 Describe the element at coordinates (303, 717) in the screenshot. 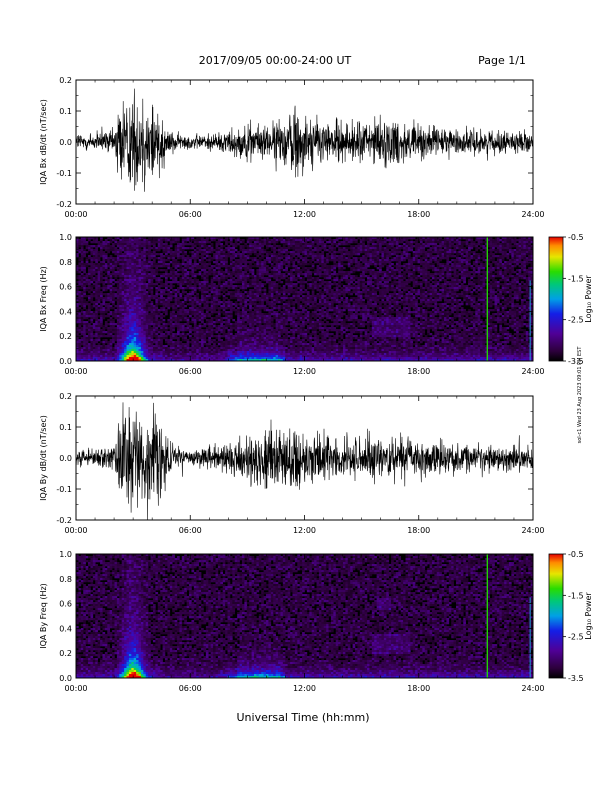

I see `x-axis-label: Universal Time (hh:mm)` at that location.